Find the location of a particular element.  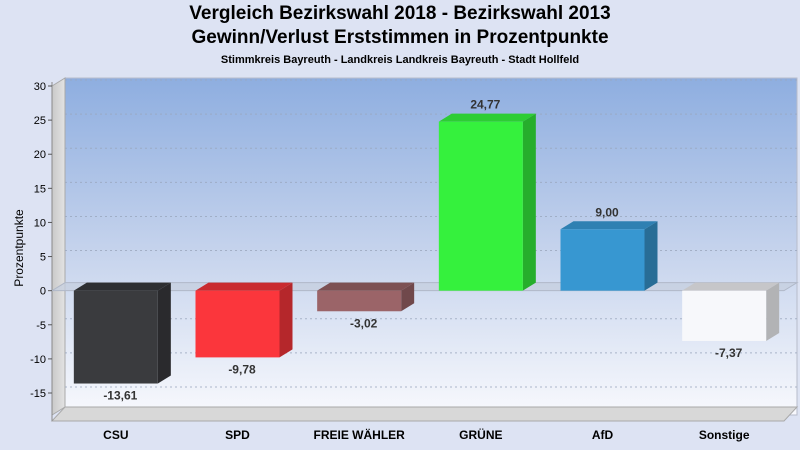

bar-value-label: -3,02 is located at coordinates (364, 323).